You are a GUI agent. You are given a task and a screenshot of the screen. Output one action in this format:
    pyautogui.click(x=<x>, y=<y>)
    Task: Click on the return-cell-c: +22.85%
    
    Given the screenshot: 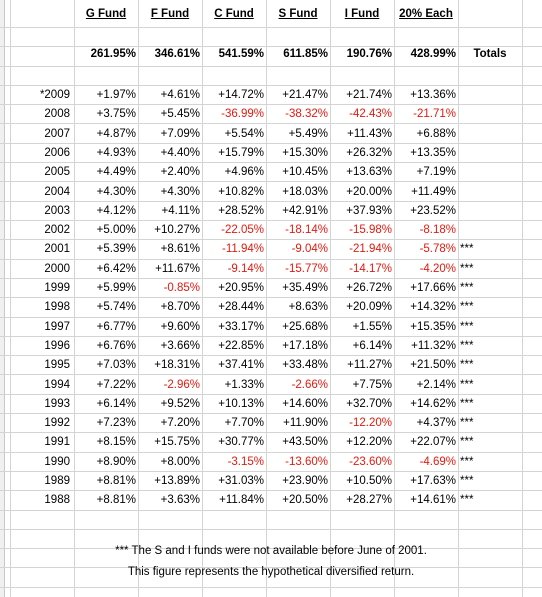 What is the action you would take?
    pyautogui.click(x=241, y=346)
    